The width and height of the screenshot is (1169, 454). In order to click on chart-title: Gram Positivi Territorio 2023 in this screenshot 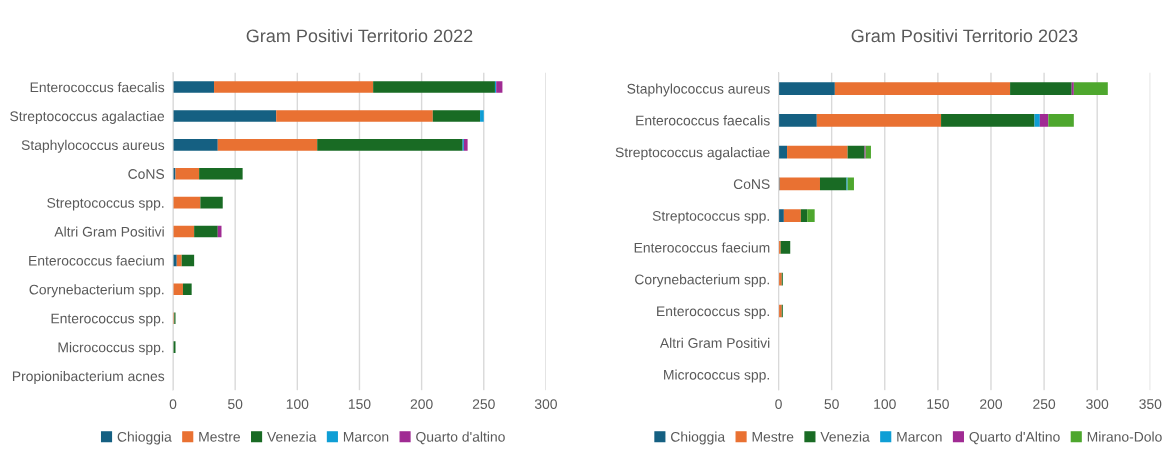, I will do `click(964, 36)`.